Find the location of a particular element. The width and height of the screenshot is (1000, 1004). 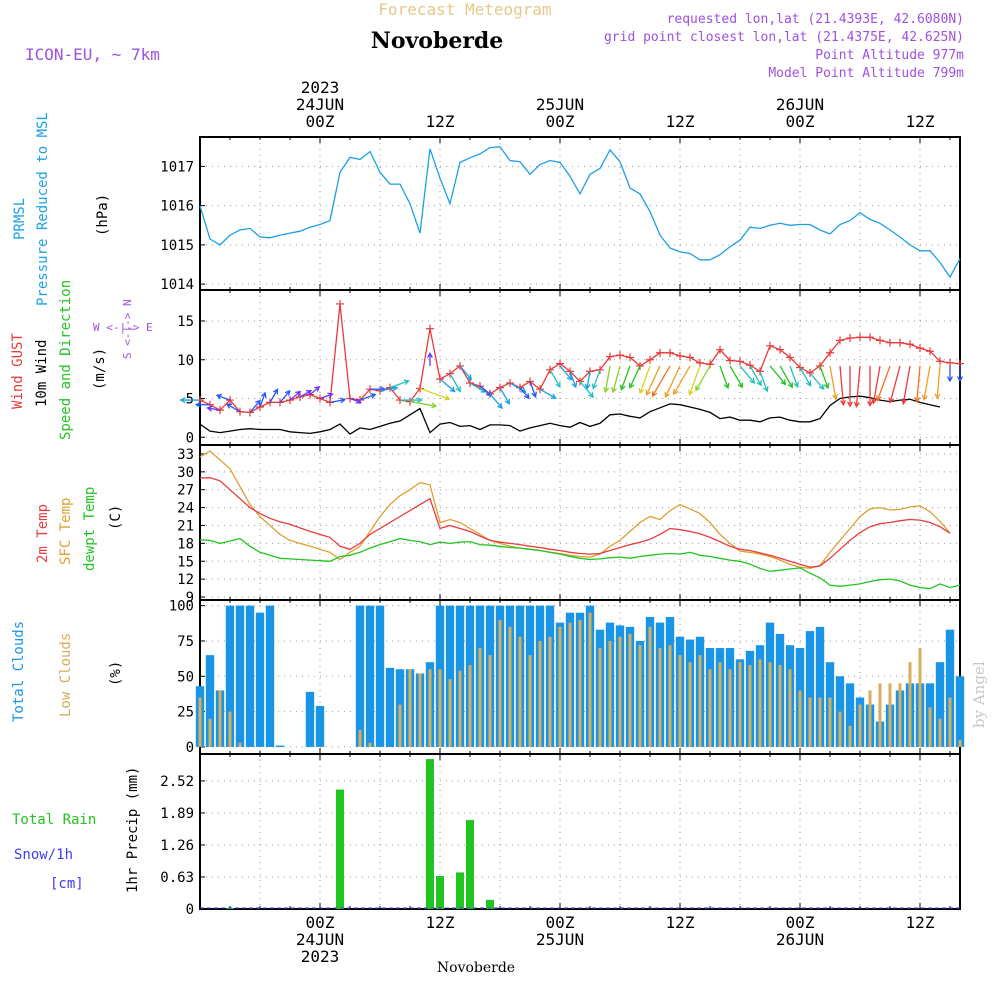

top-time-label: 24JUN is located at coordinates (320, 104).